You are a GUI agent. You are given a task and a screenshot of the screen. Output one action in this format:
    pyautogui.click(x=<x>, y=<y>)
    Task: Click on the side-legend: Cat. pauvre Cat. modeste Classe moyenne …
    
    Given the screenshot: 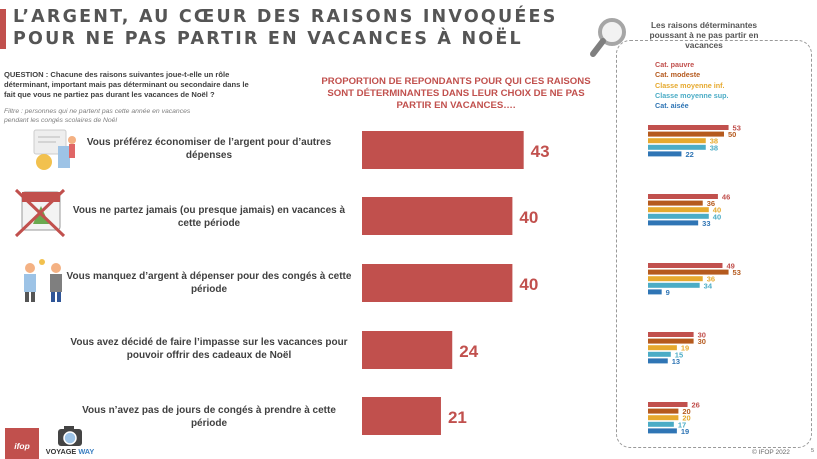 What is the action you would take?
    pyautogui.click(x=692, y=85)
    